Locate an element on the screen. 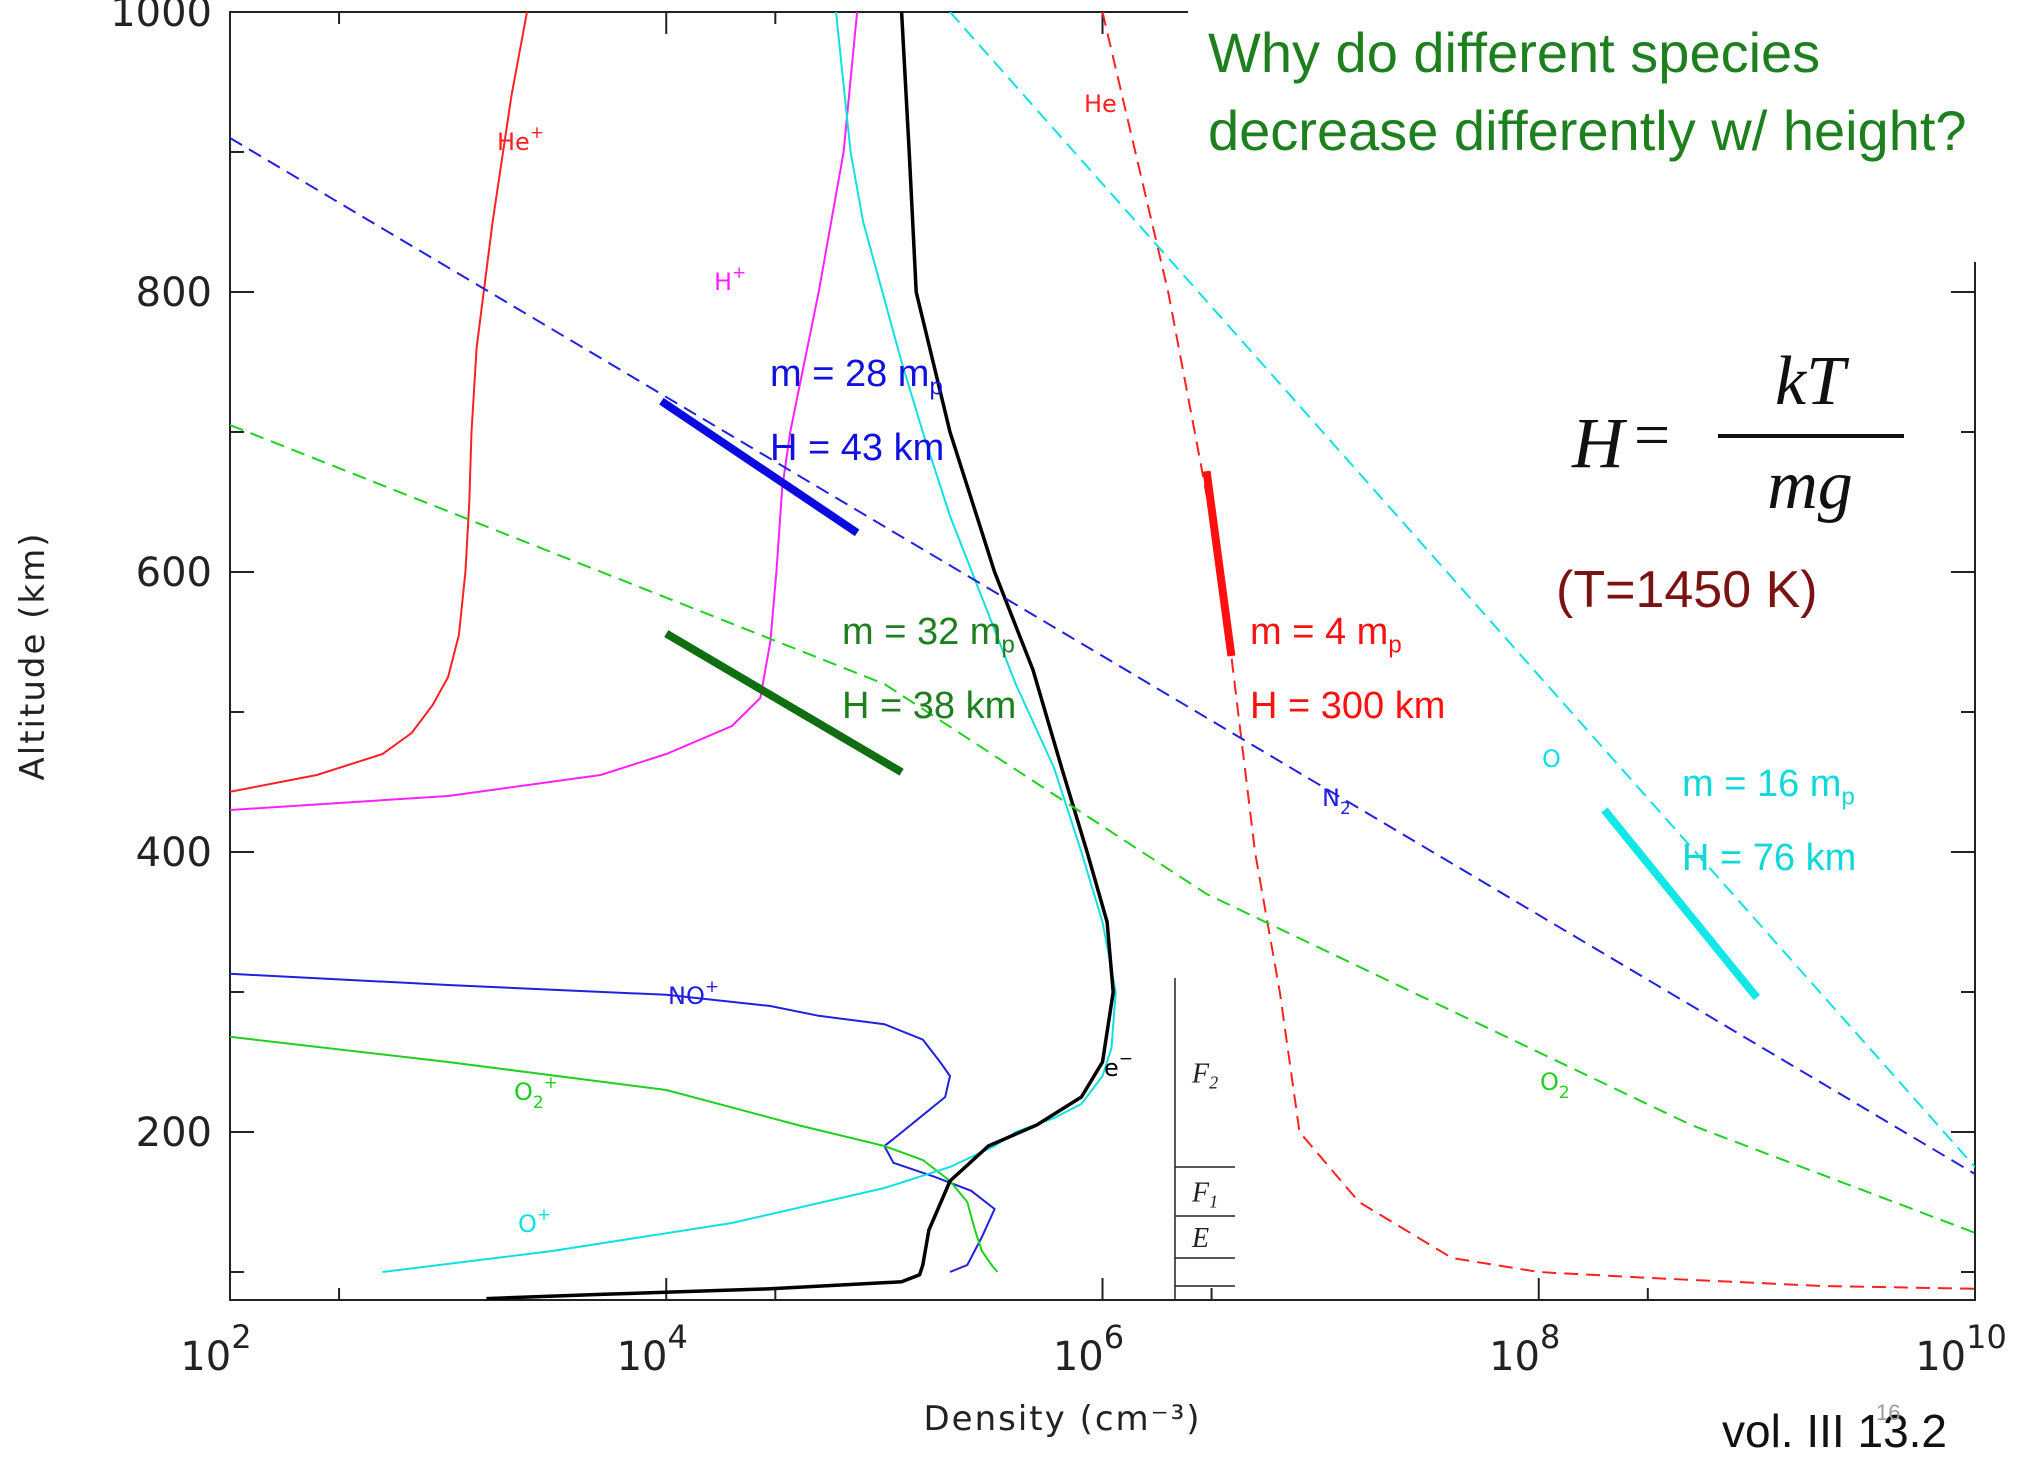 This screenshot has height=1458, width=2036. y-tick-label: 200 is located at coordinates (174, 1133).